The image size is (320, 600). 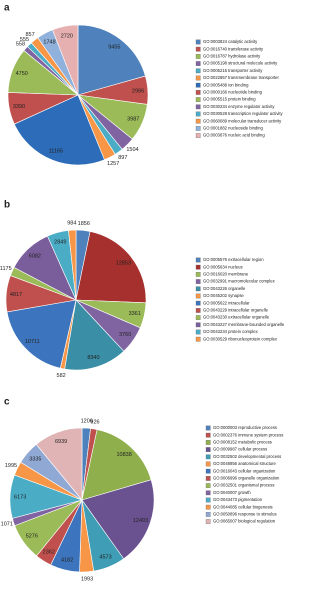 What do you see at coordinates (239, 106) in the screenshot?
I see `legend-label: GO:0030234 enzyme regulator activity` at bounding box center [239, 106].